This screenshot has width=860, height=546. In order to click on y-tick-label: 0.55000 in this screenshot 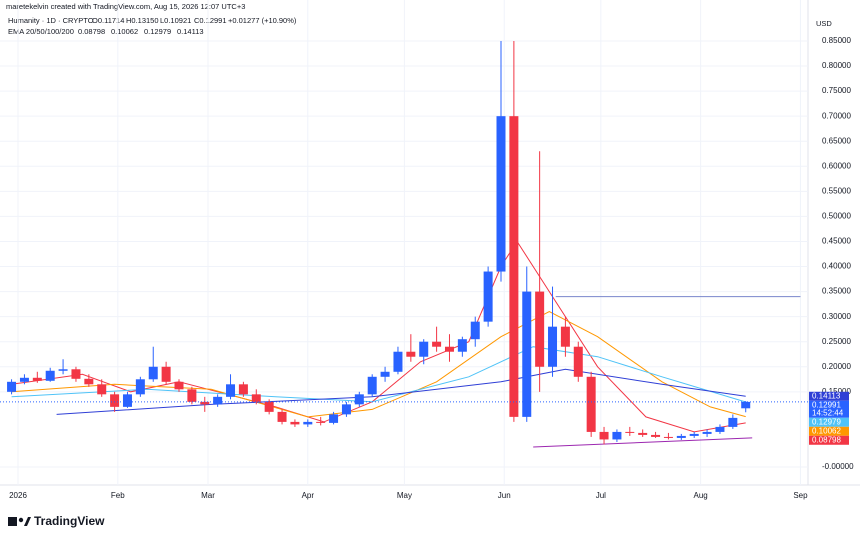, I will do `click(836, 190)`.